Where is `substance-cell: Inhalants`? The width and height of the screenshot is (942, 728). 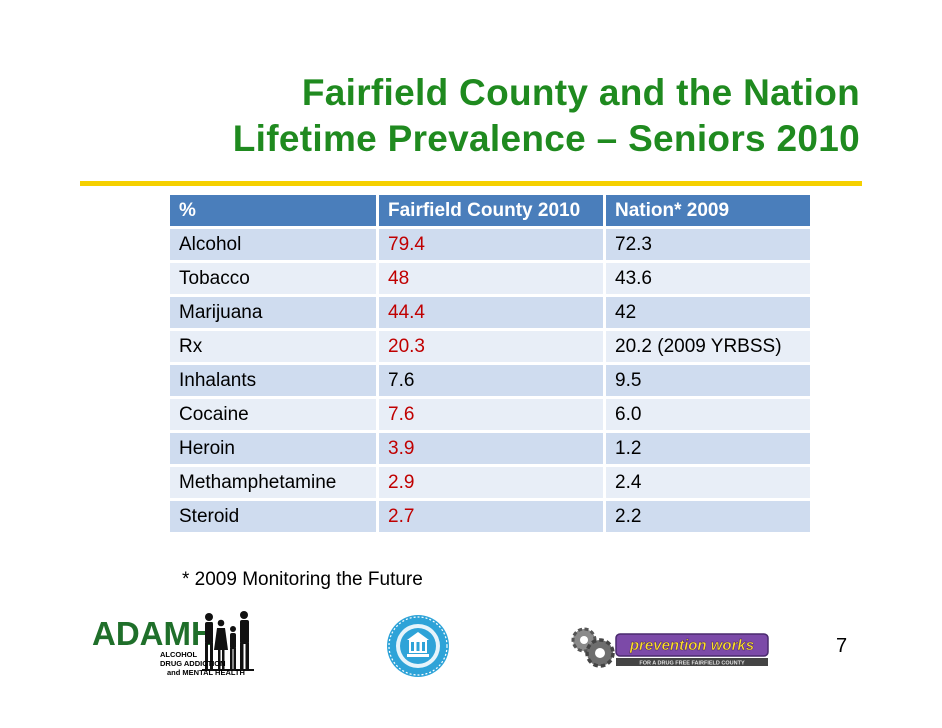
substance-cell: Inhalants is located at coordinates (274, 380).